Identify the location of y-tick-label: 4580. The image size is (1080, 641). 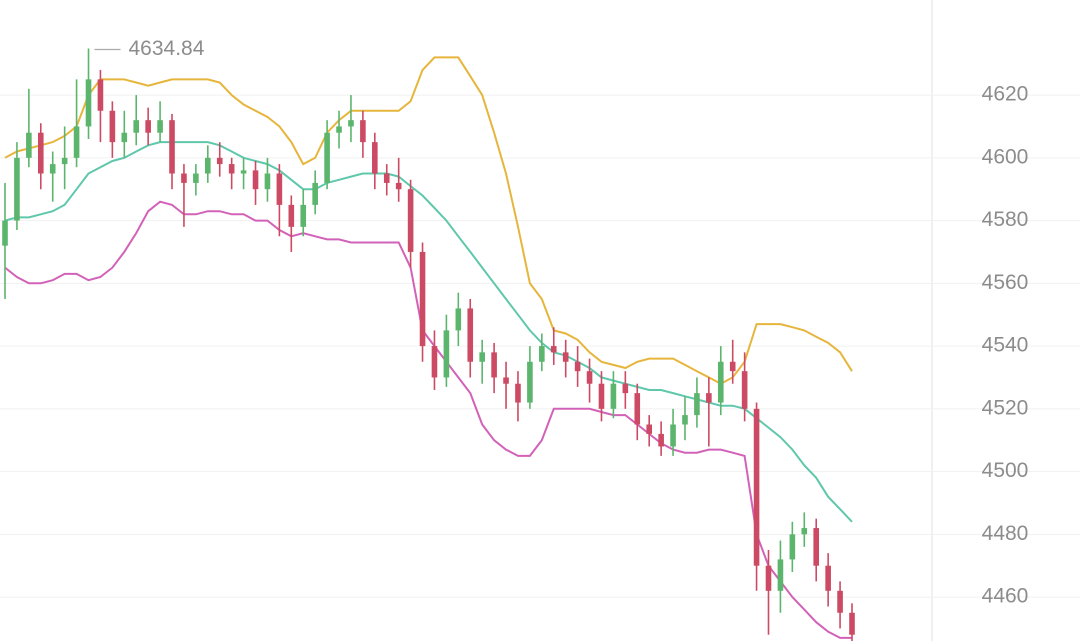
(1005, 219).